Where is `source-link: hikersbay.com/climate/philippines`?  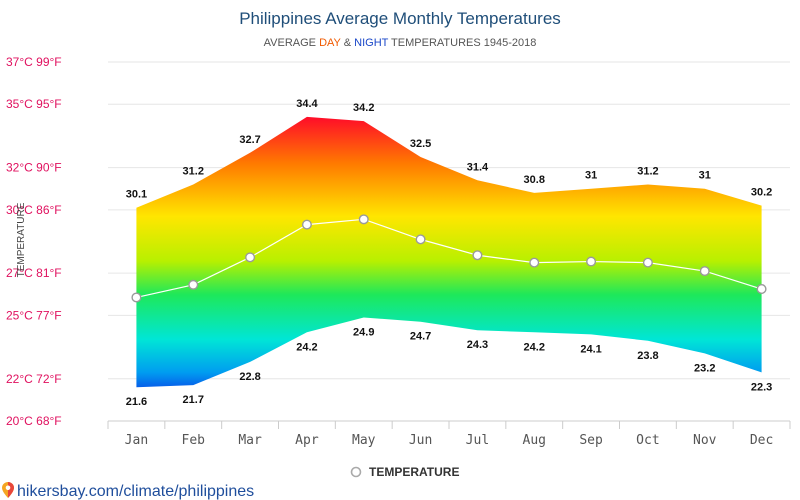 source-link: hikersbay.com/climate/philippines is located at coordinates (128, 491).